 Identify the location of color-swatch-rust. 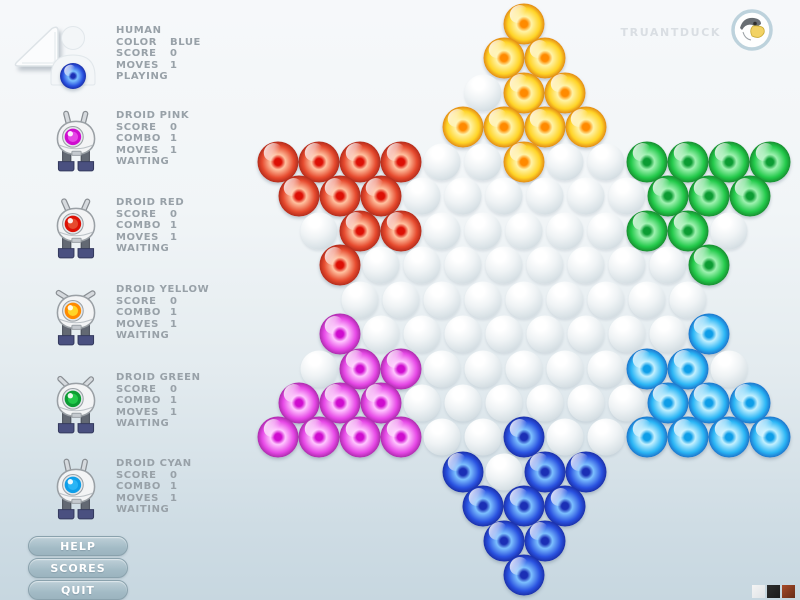
(788, 591).